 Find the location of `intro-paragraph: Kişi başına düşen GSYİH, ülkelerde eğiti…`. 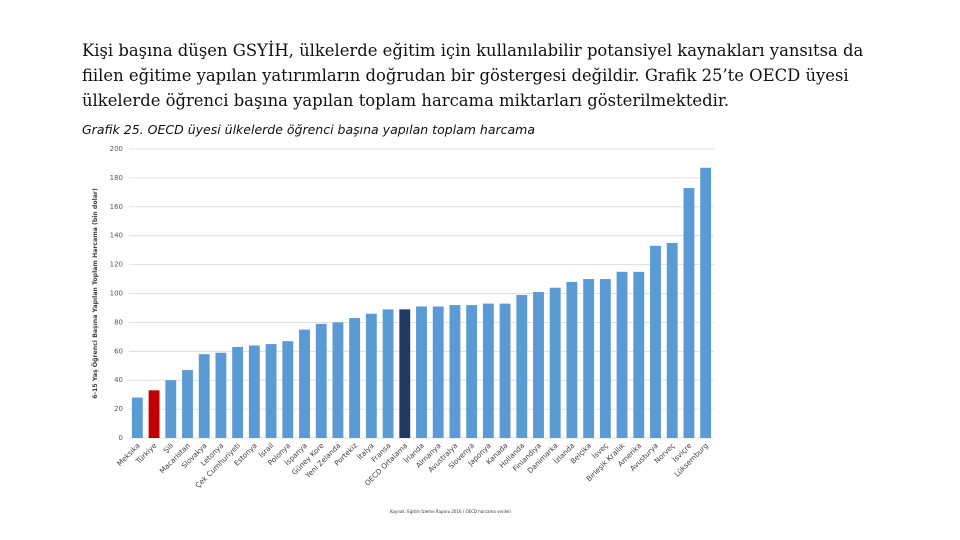

intro-paragraph: Kişi başına düşen GSYİH, ülkelerde eğiti… is located at coordinates (482, 75).